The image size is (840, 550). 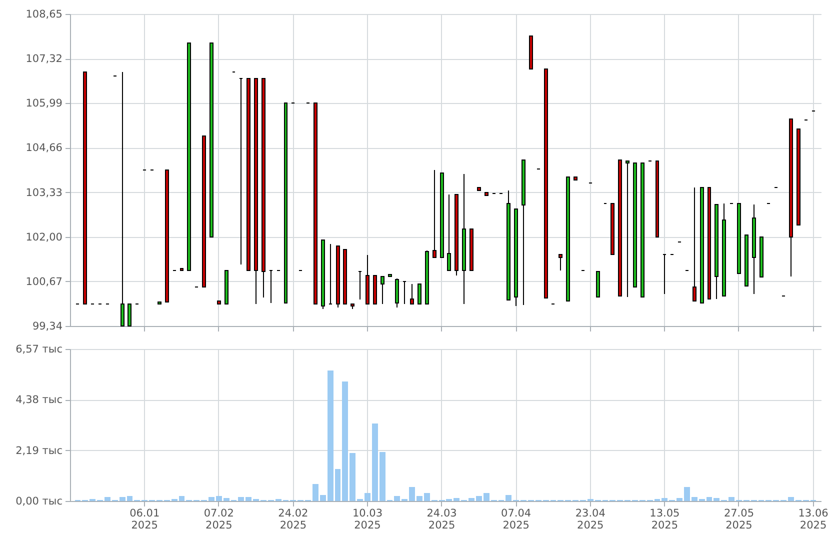 I want to click on y-tick-label: 99,34, so click(x=47, y=326).